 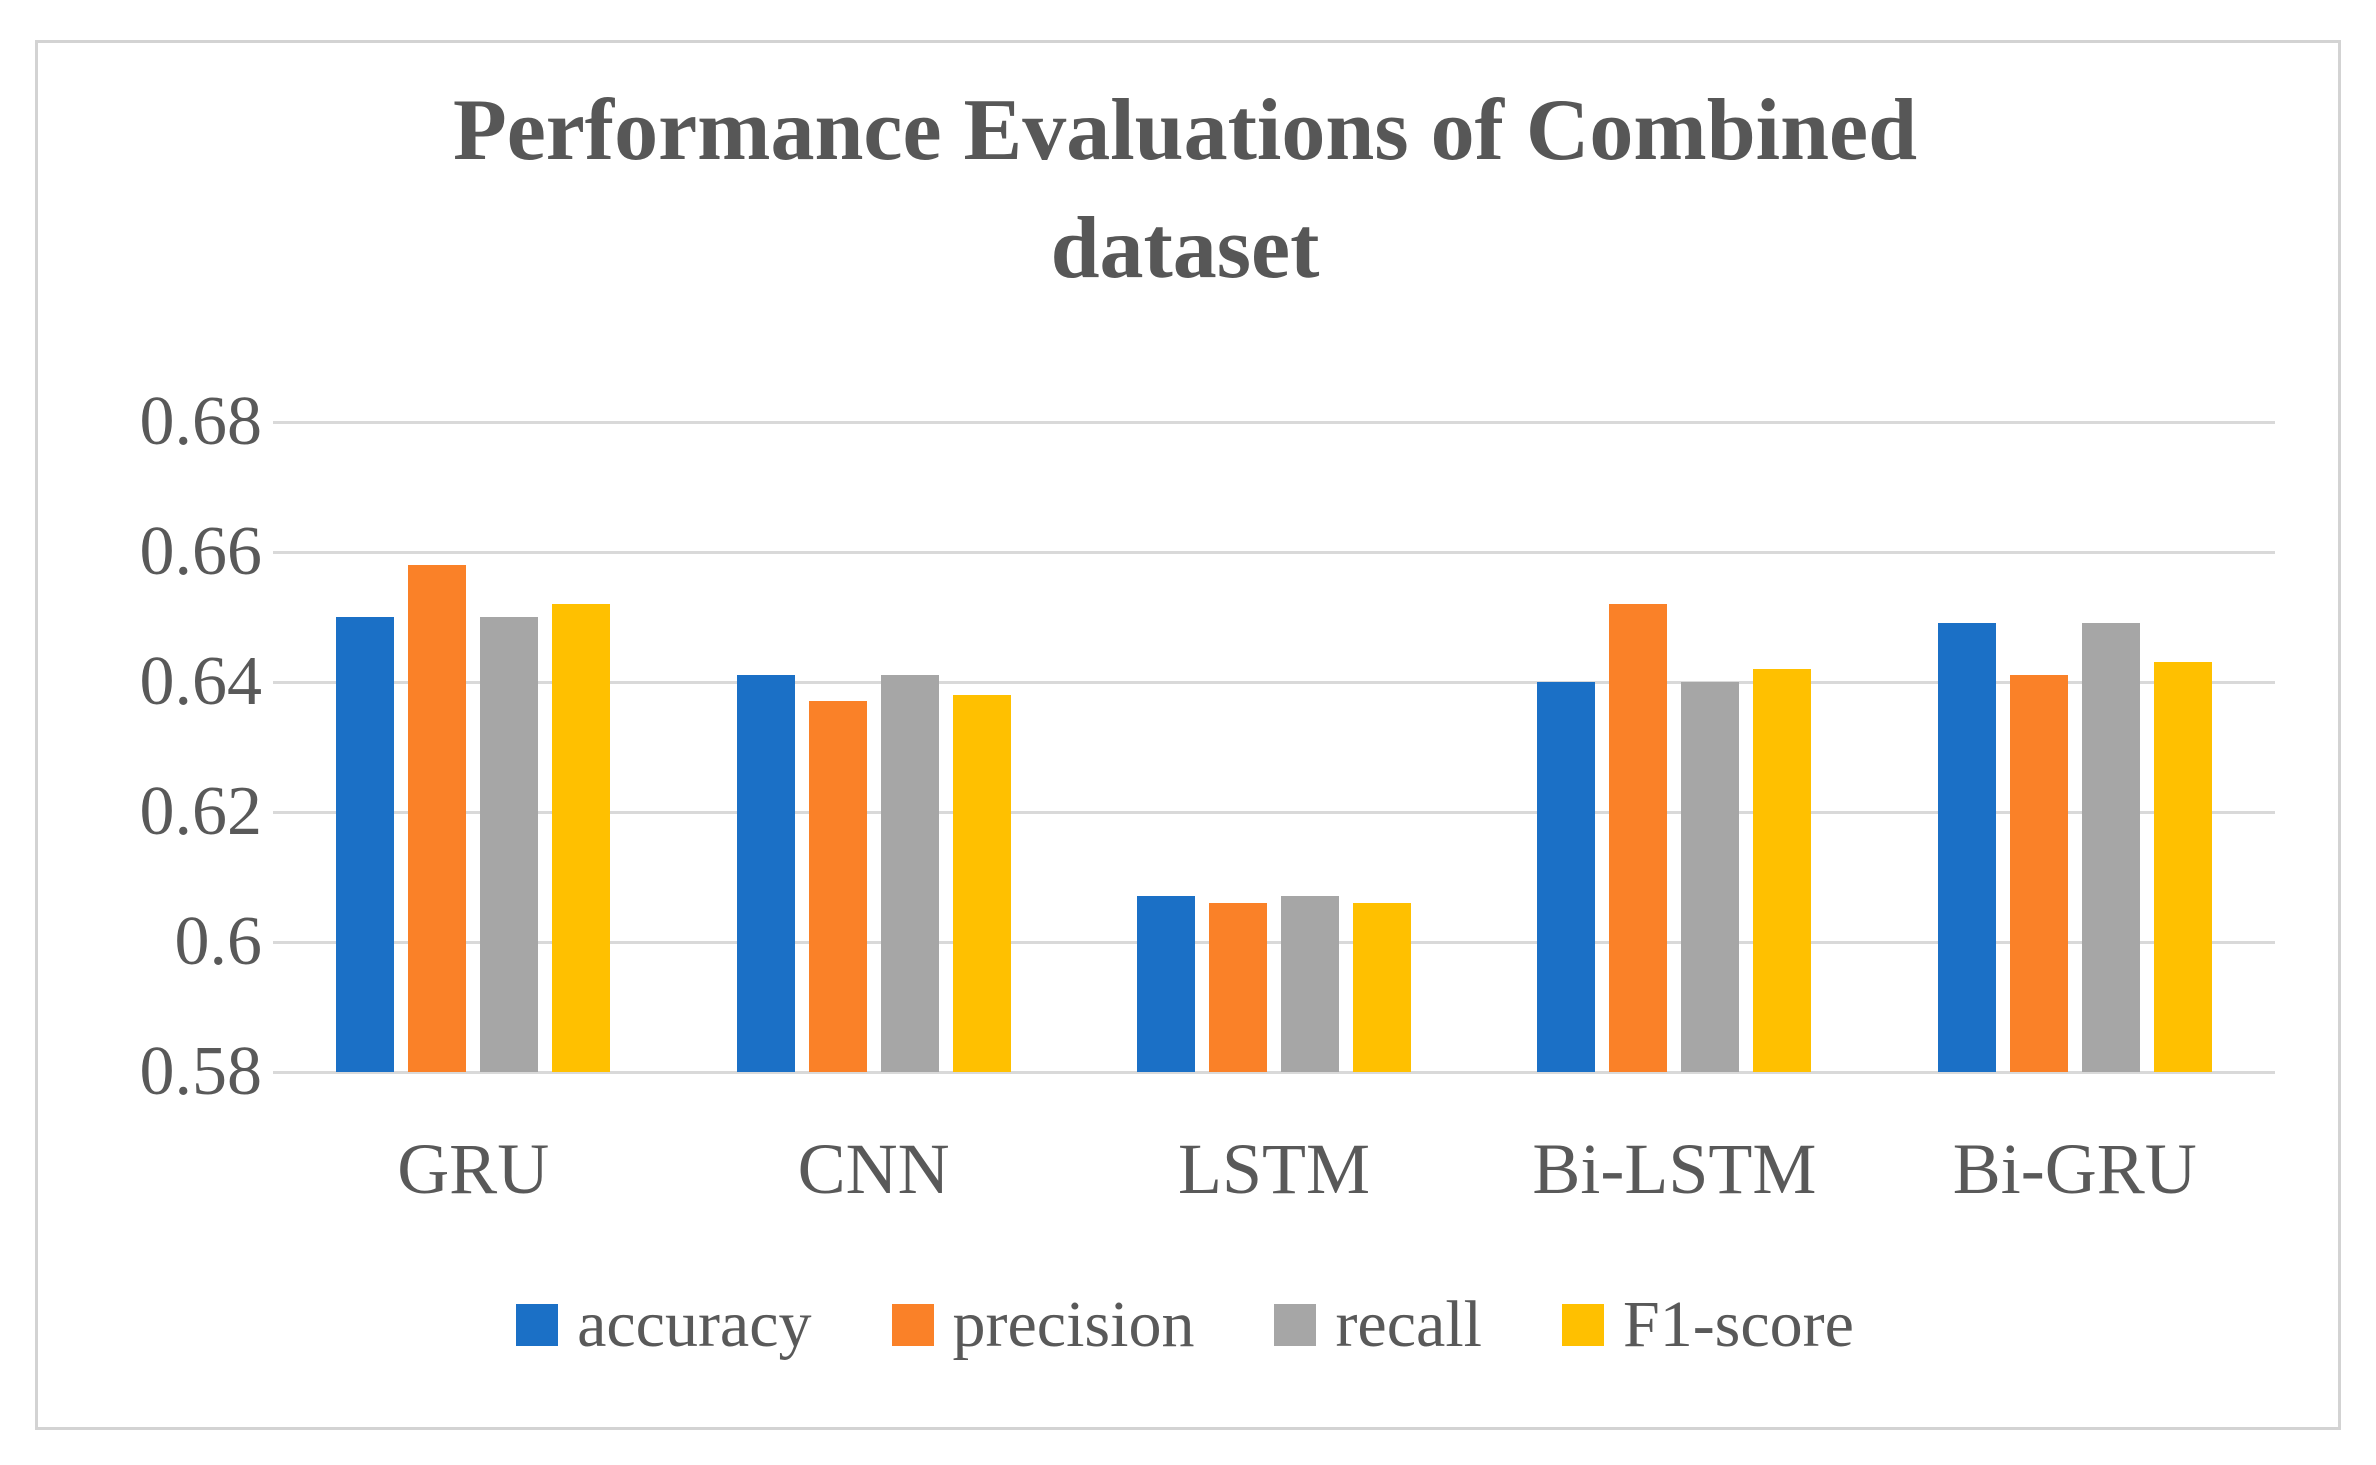 I want to click on bar-group-GRU, so click(x=473, y=747).